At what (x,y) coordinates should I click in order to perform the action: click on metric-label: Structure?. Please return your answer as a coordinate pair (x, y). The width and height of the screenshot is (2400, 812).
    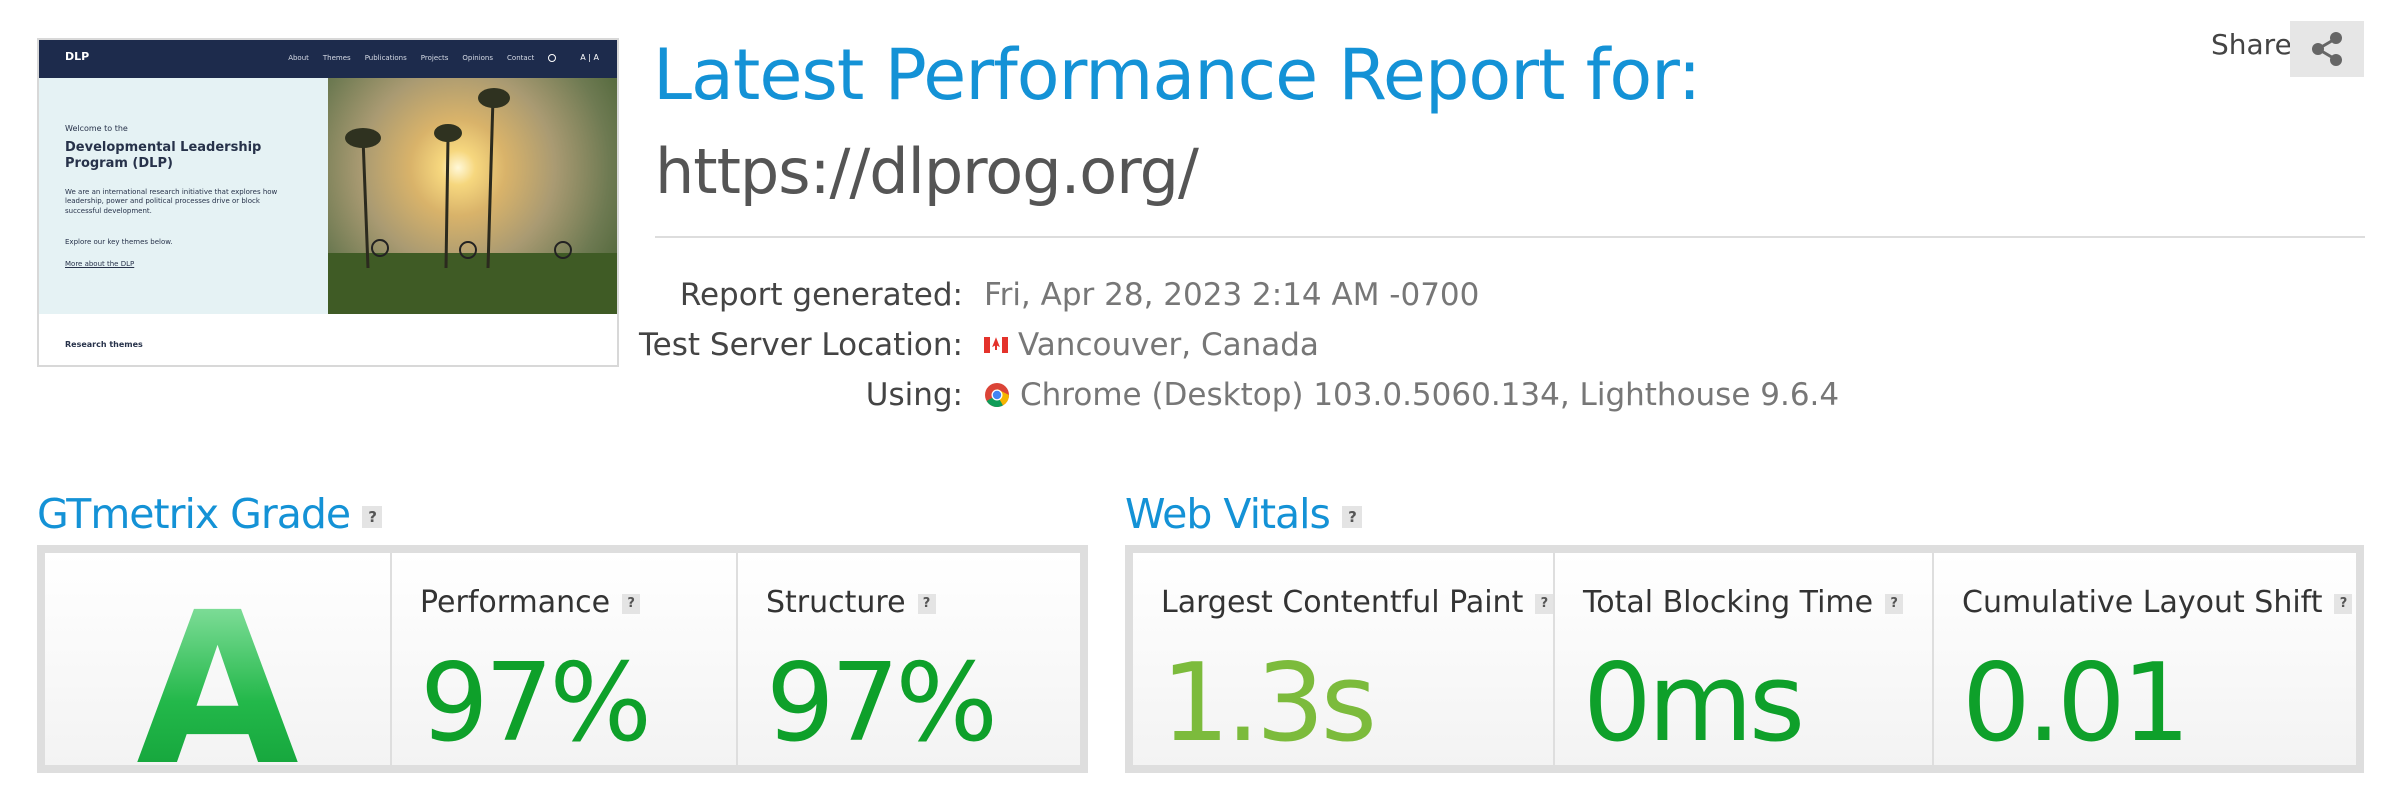
    Looking at the image, I should click on (851, 602).